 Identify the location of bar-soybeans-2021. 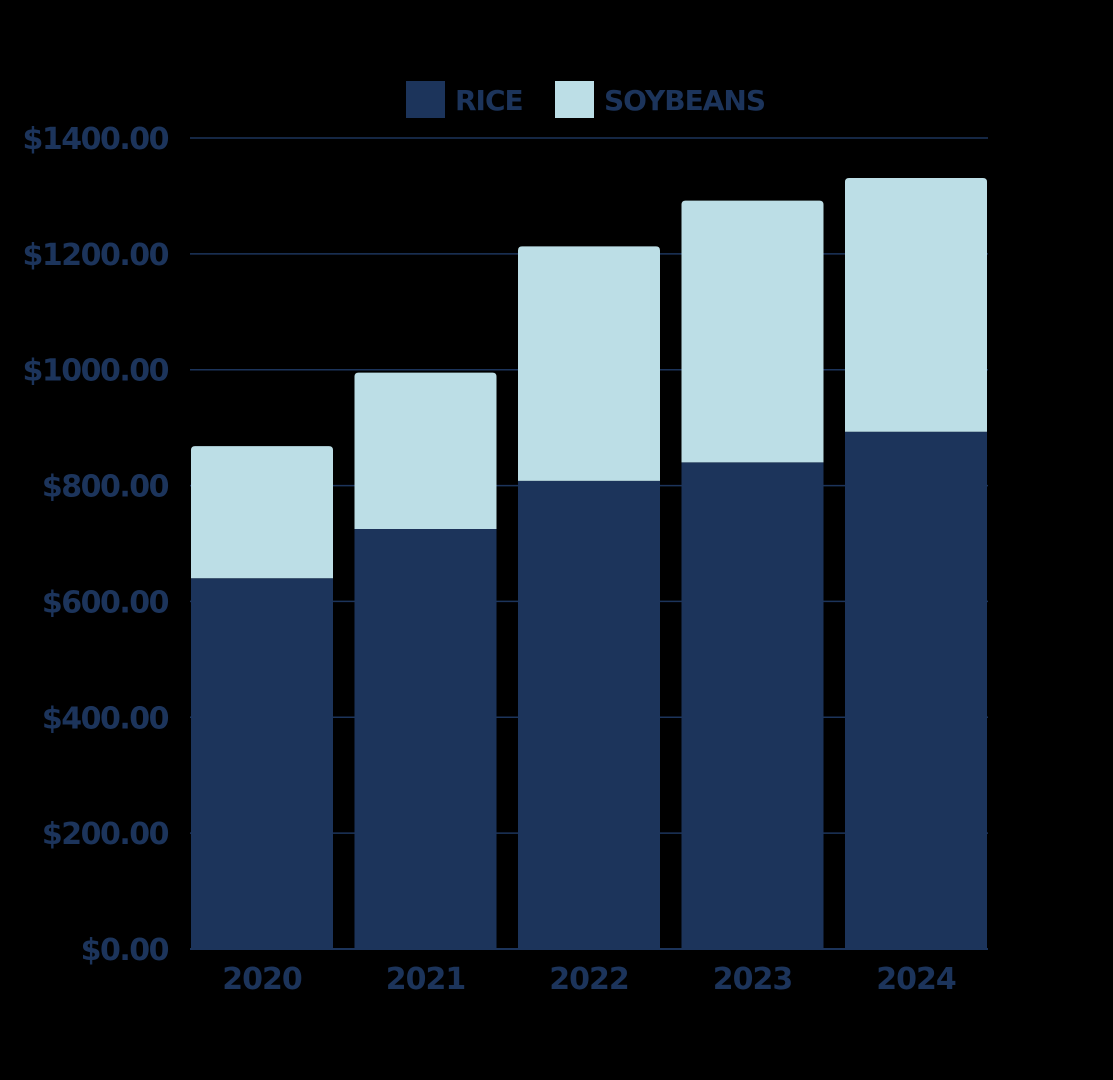
(425, 451).